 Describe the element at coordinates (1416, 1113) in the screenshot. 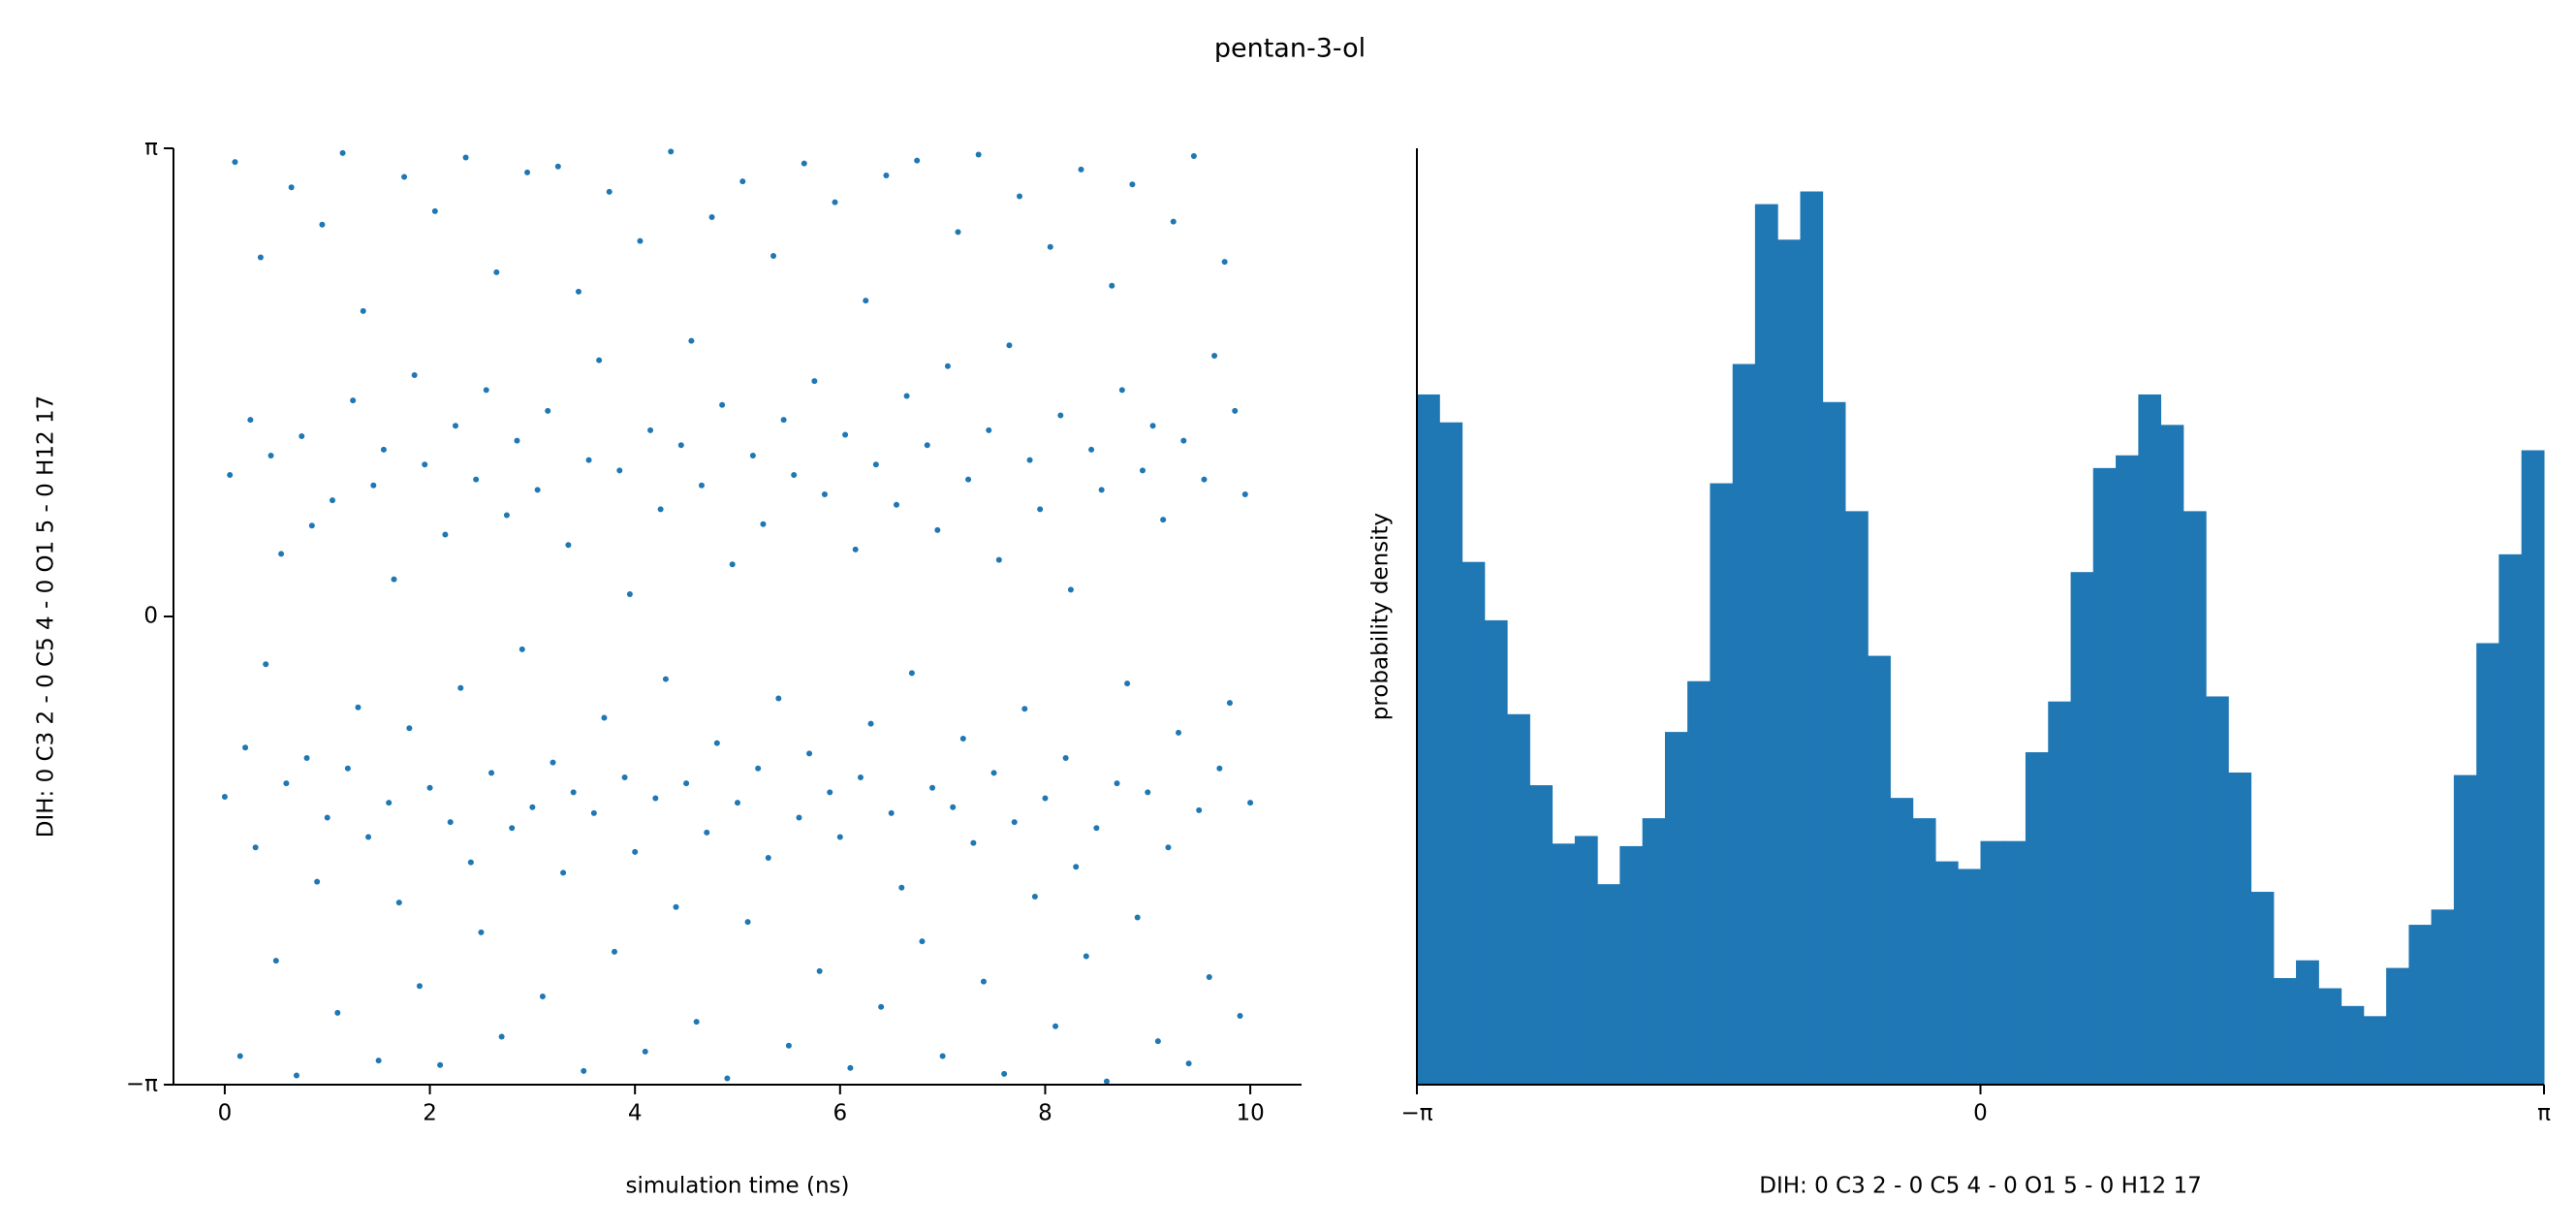

I see `x-tick-label: −π` at that location.